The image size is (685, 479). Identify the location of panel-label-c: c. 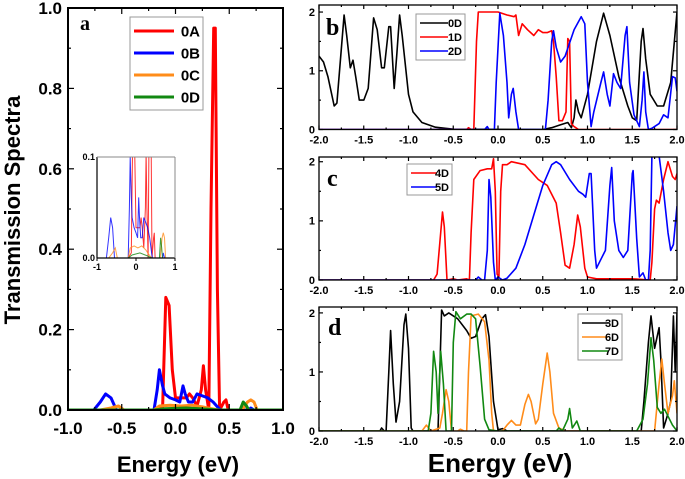
(332, 179).